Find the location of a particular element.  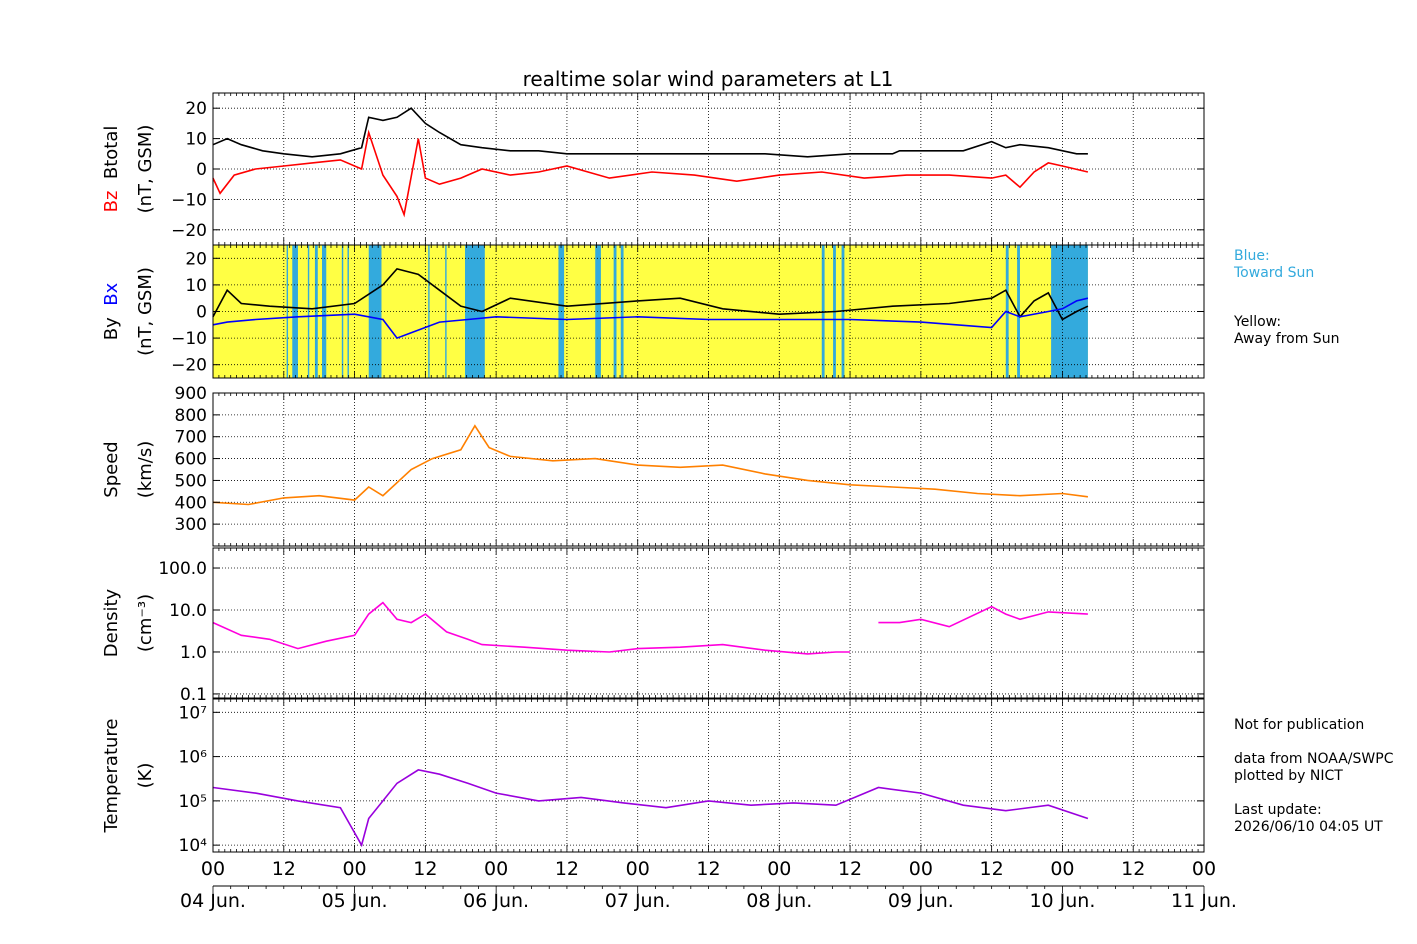

series-line-by is located at coordinates (650, 294).